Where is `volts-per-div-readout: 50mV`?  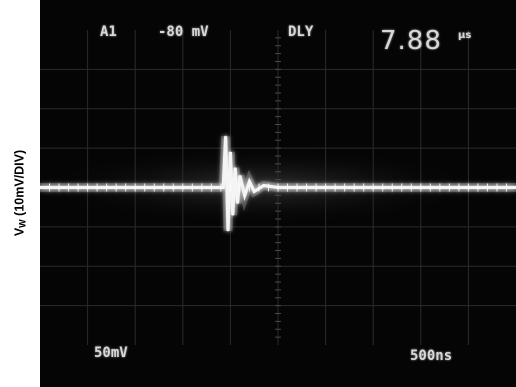
volts-per-div-readout: 50mV is located at coordinates (111, 353).